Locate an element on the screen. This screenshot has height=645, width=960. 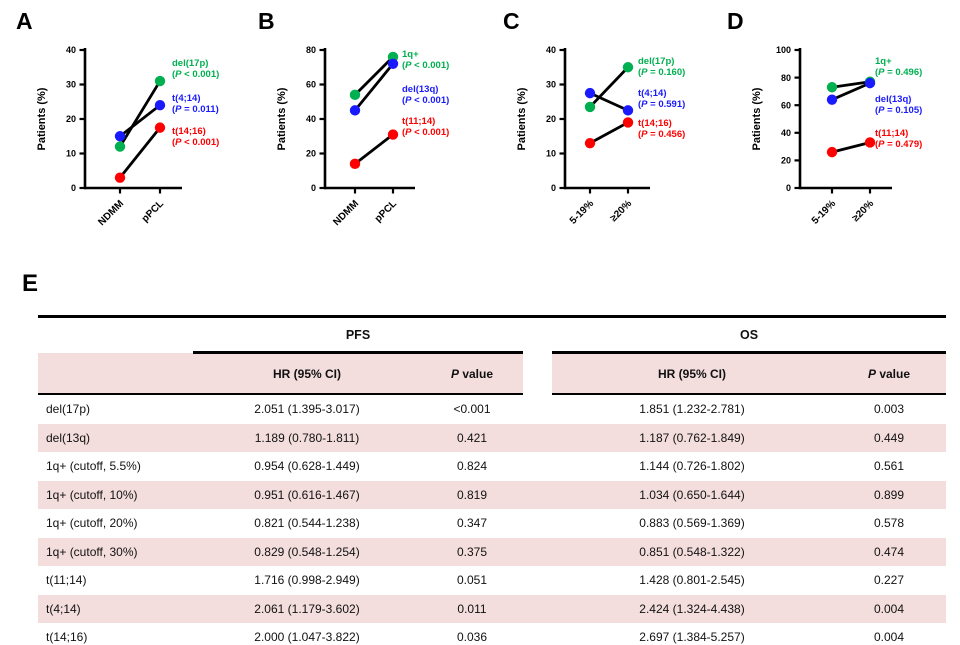
series-pvalue-label: (P = 0.011) is located at coordinates (195, 109).